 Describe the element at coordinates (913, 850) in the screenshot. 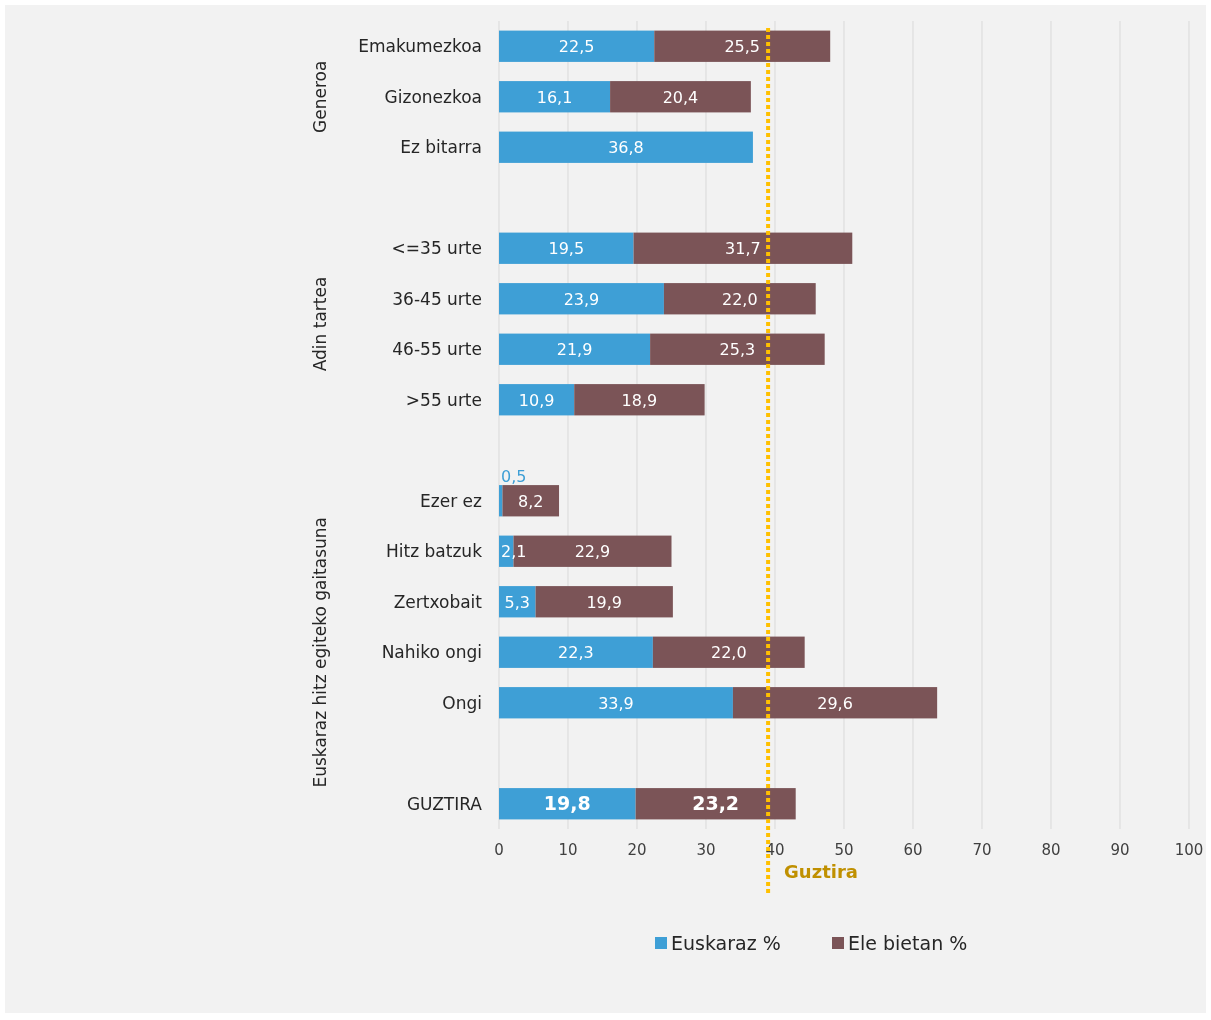

I see `x-tick-label: 60` at that location.